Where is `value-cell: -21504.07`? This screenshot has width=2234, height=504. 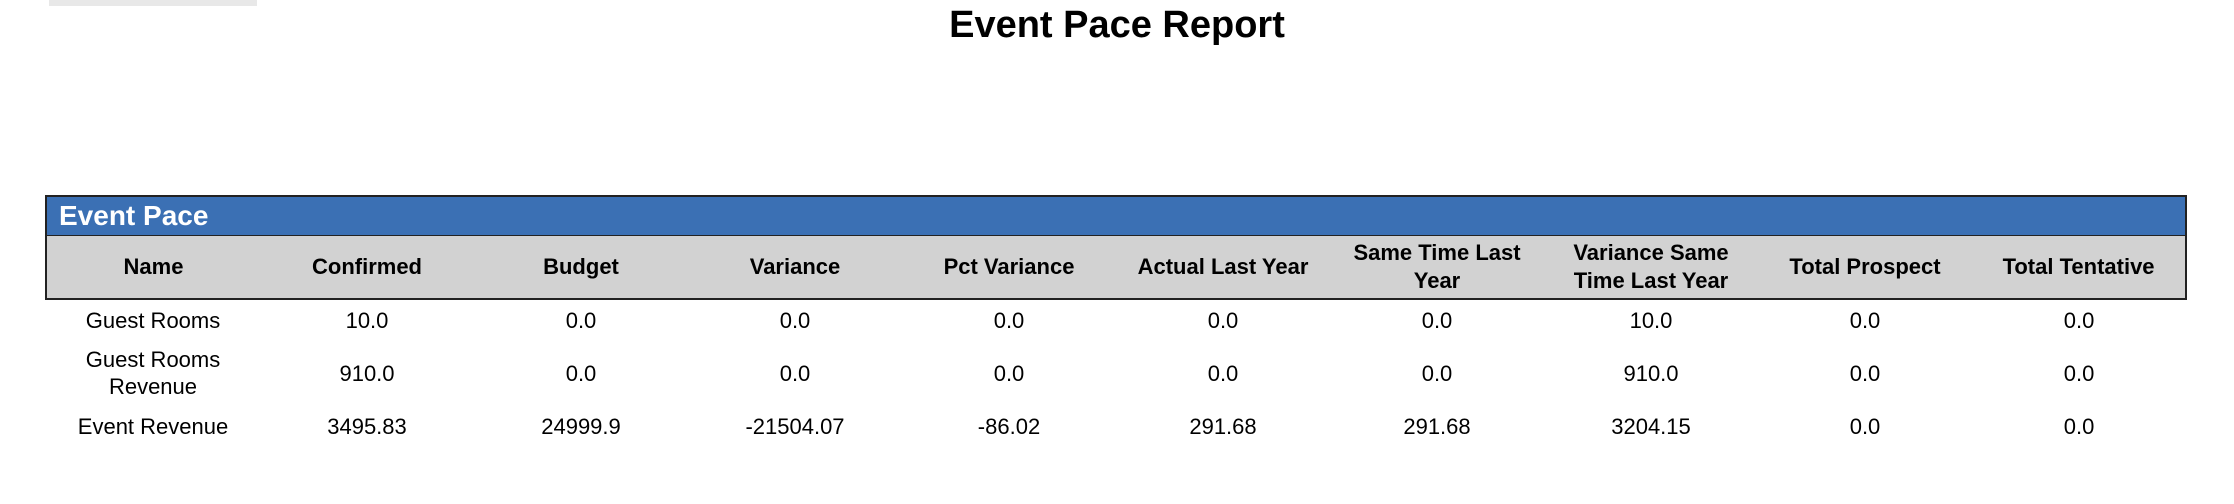
value-cell: -21504.07 is located at coordinates (795, 426).